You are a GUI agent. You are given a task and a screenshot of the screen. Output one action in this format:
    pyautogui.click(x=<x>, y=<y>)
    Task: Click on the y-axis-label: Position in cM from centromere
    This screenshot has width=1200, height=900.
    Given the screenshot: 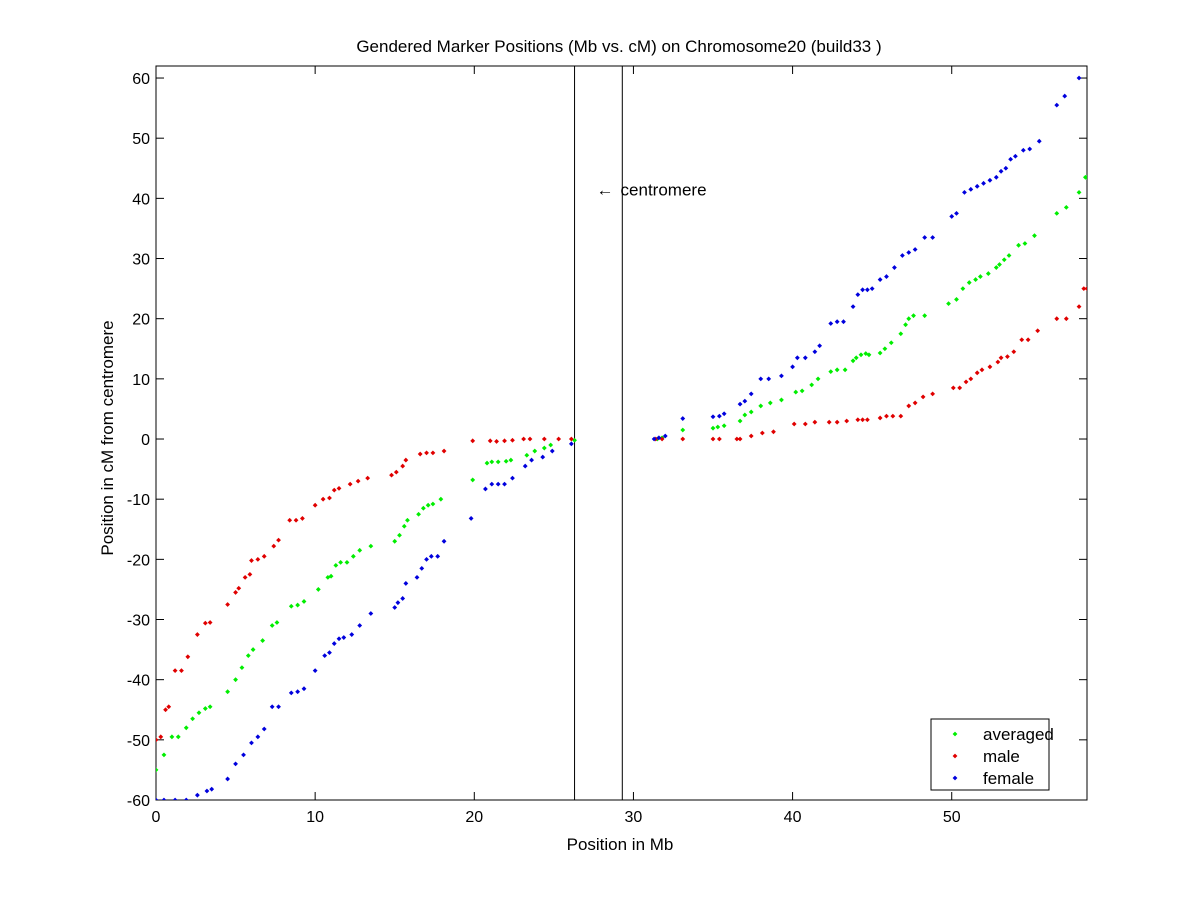 What is the action you would take?
    pyautogui.click(x=107, y=437)
    